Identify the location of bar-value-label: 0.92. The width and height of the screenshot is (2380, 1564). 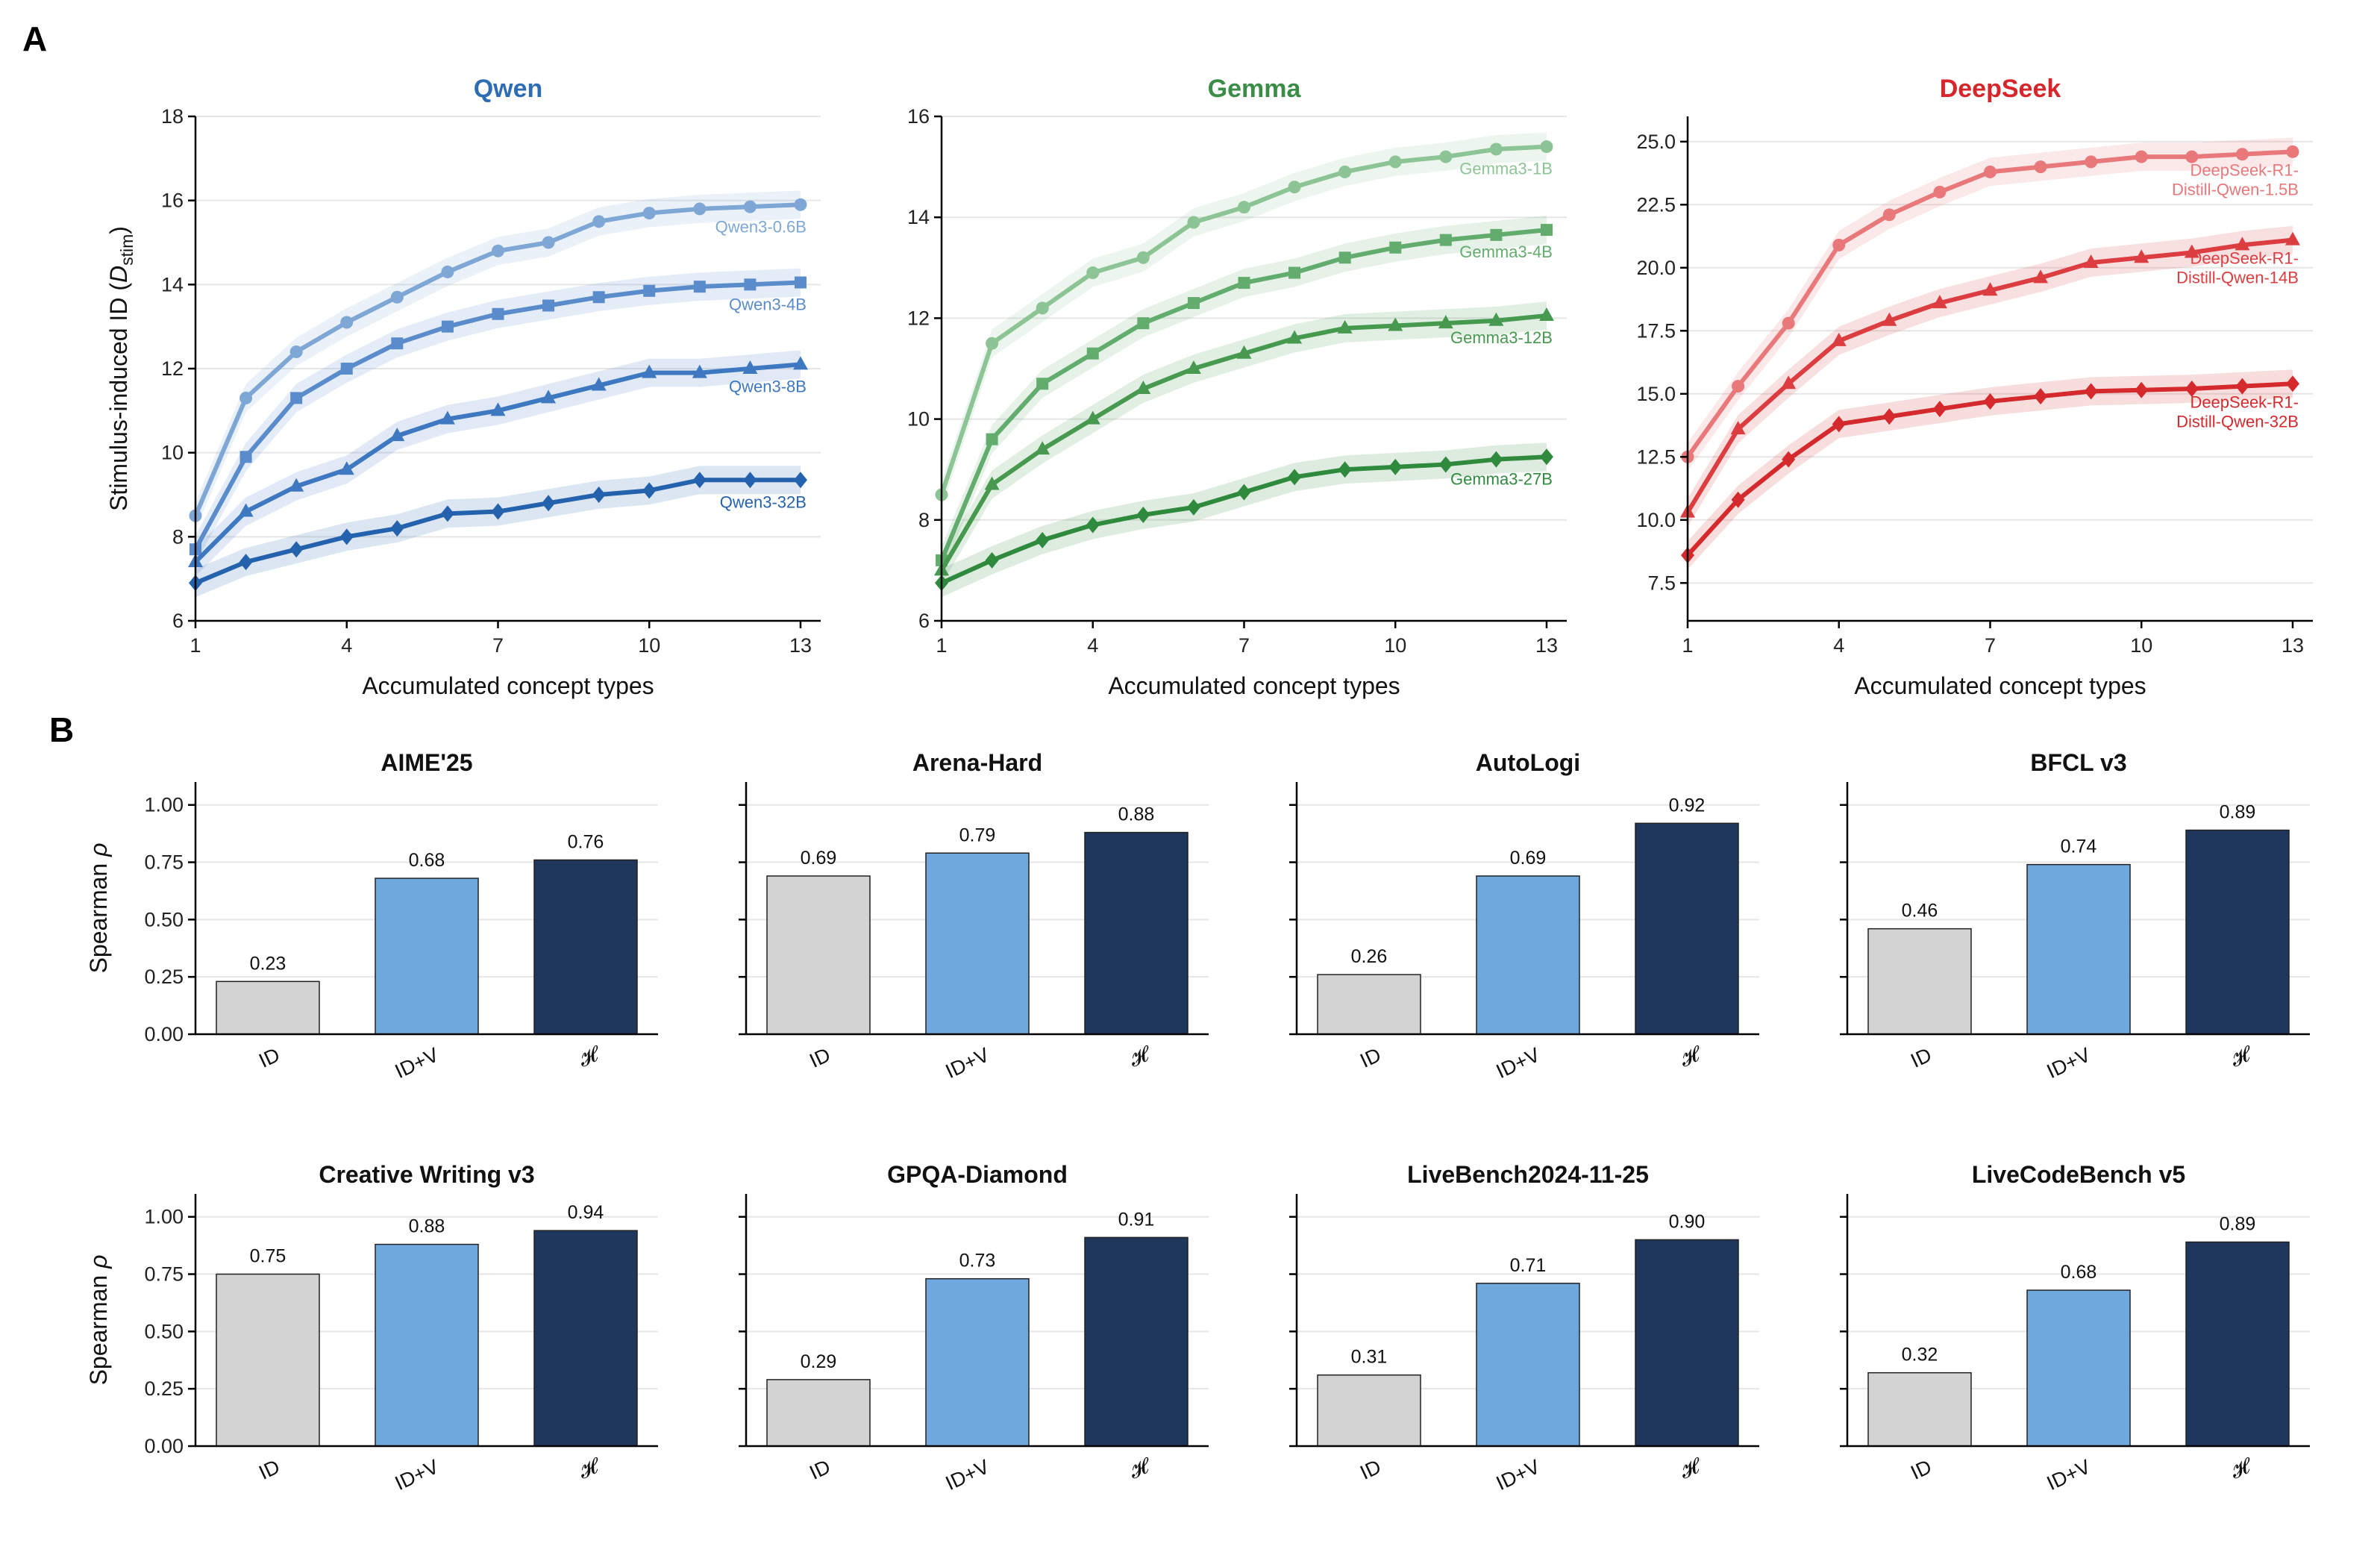
(1687, 806).